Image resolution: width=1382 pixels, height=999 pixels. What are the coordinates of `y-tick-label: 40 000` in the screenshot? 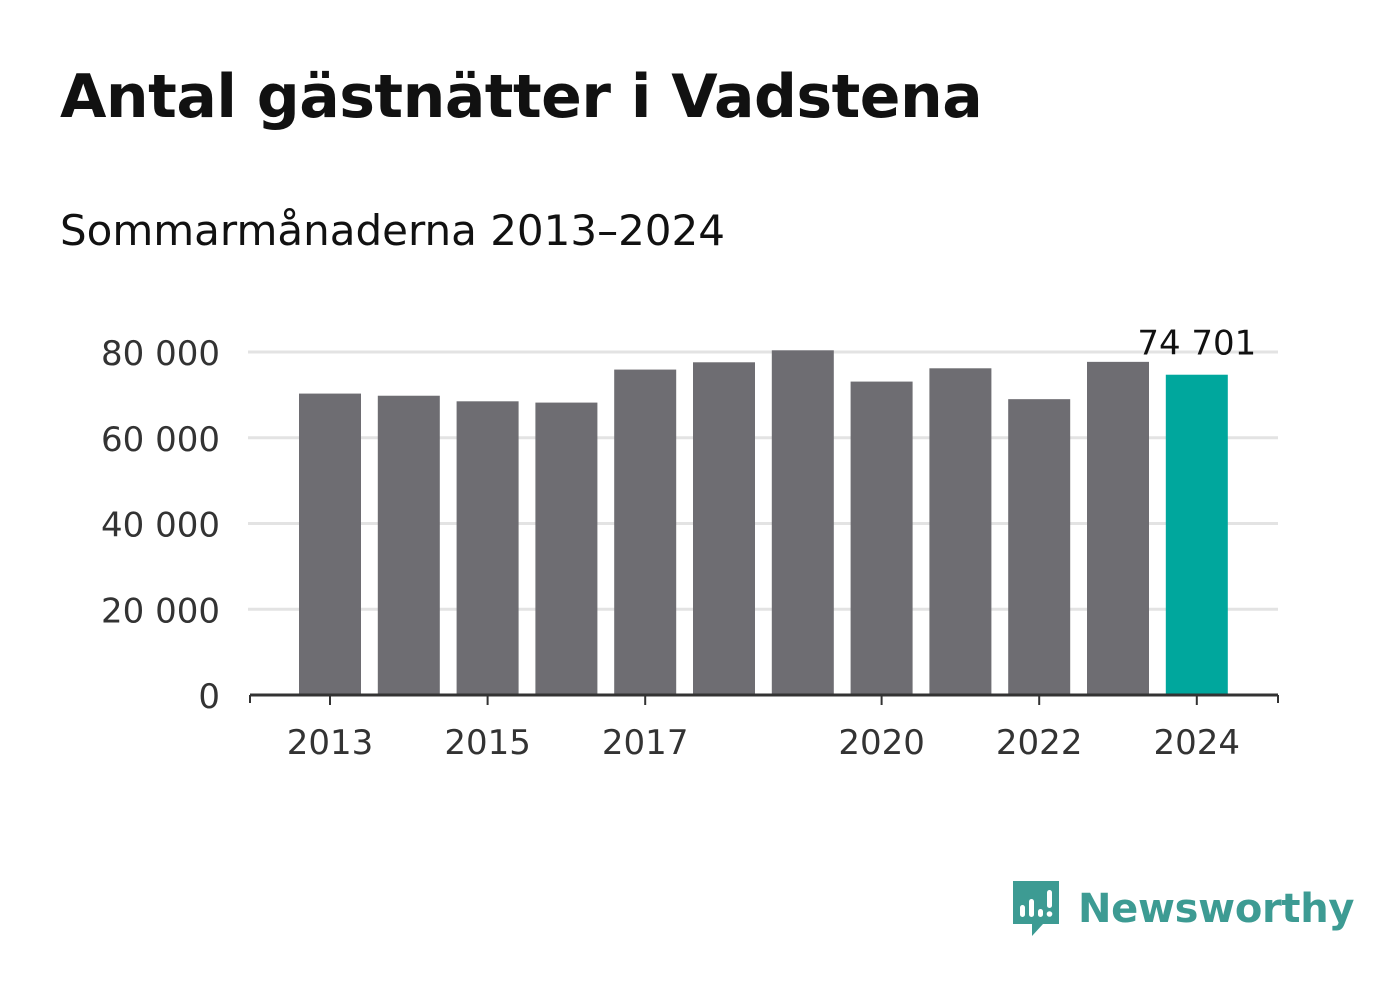 It's located at (160, 526).